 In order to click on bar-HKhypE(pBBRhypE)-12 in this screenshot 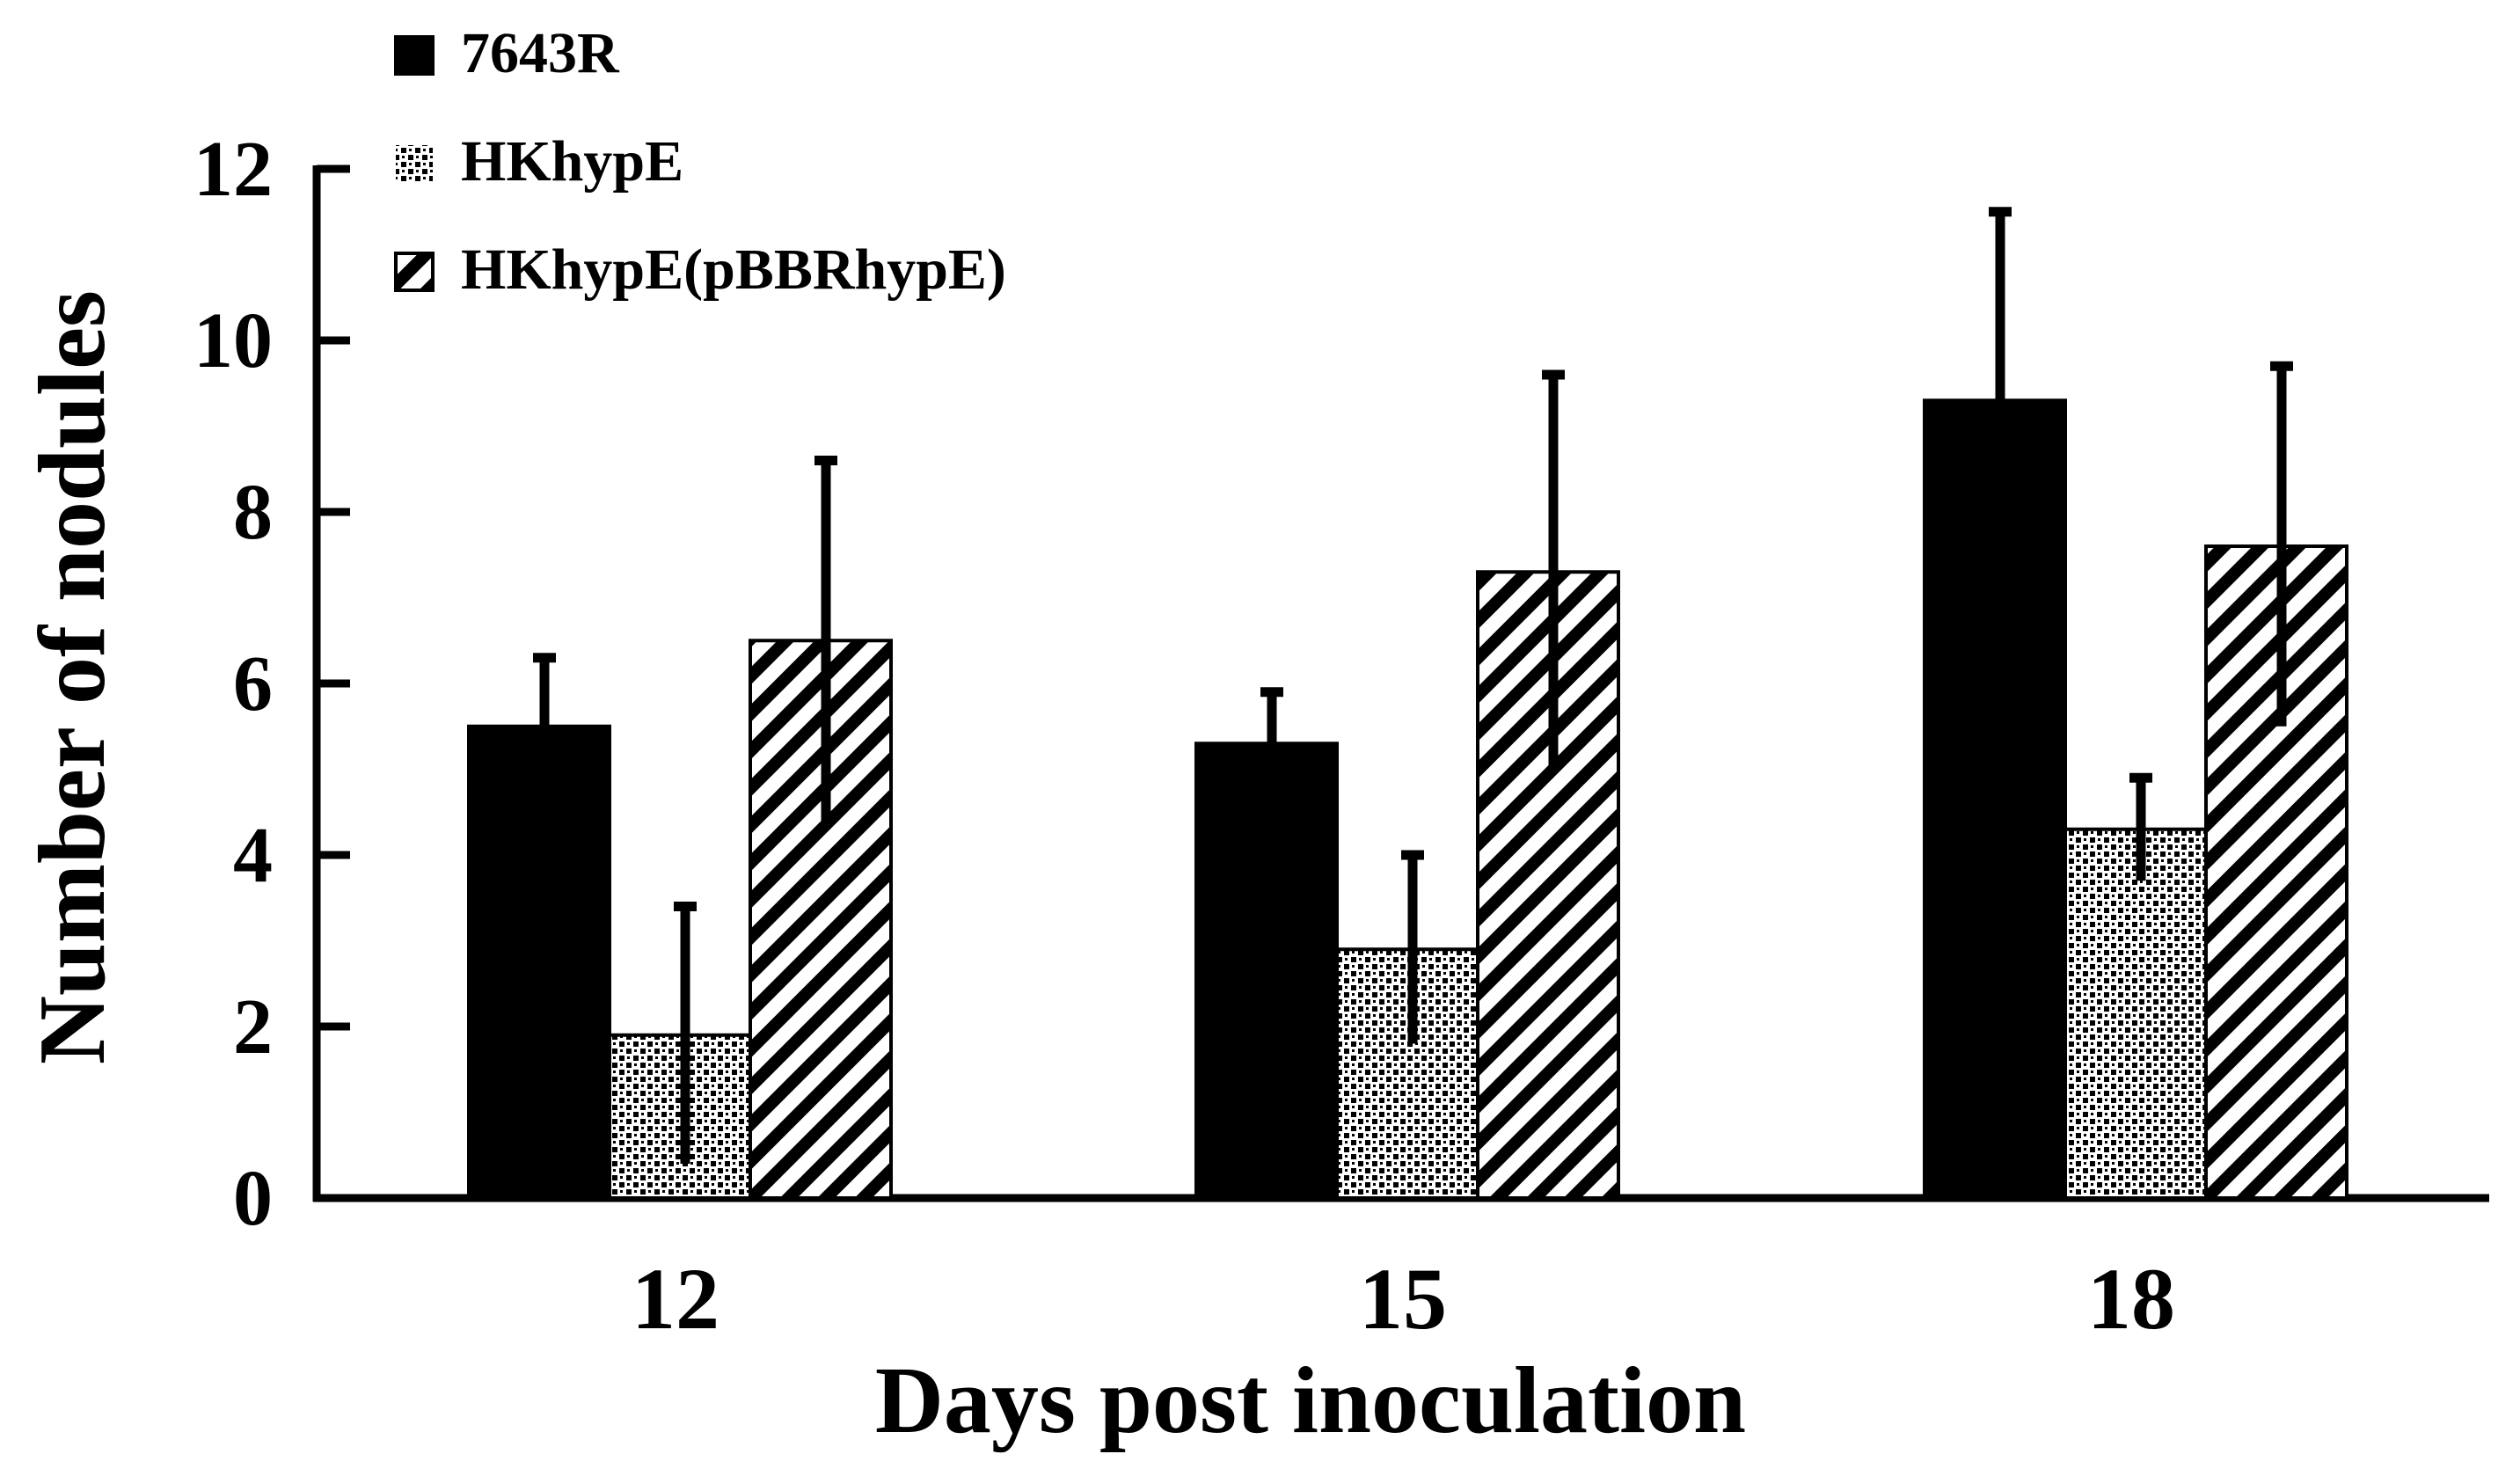, I will do `click(821, 919)`.